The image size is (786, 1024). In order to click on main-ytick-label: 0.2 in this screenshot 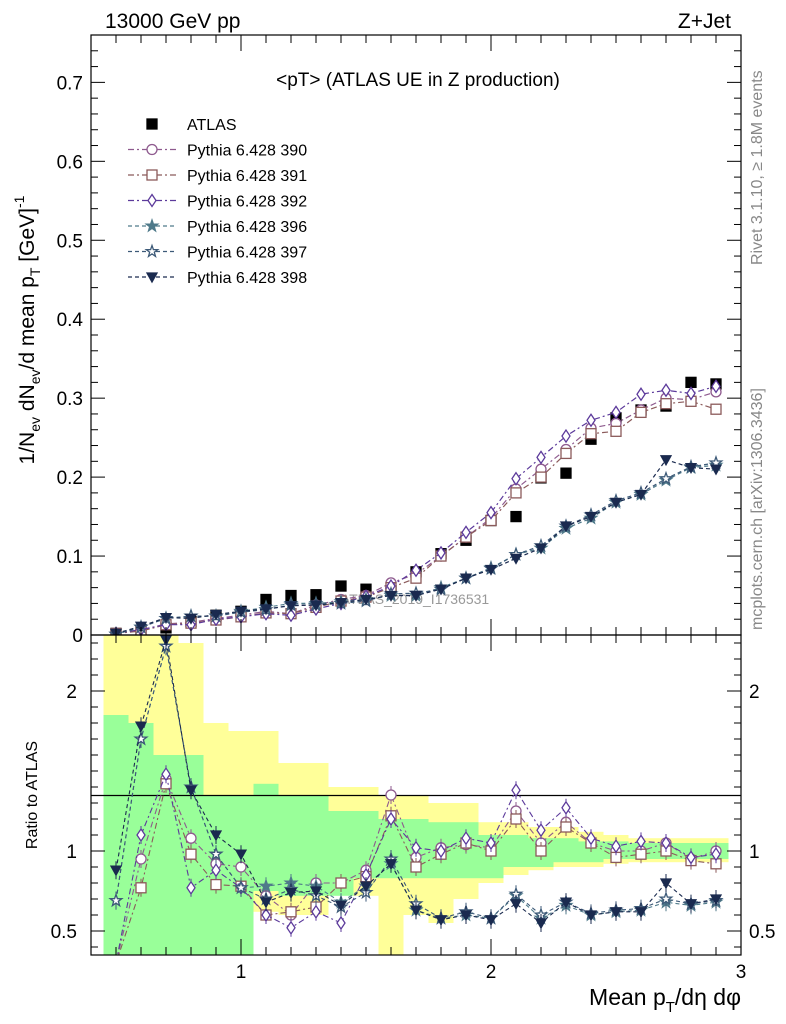, I will do `click(70, 478)`.